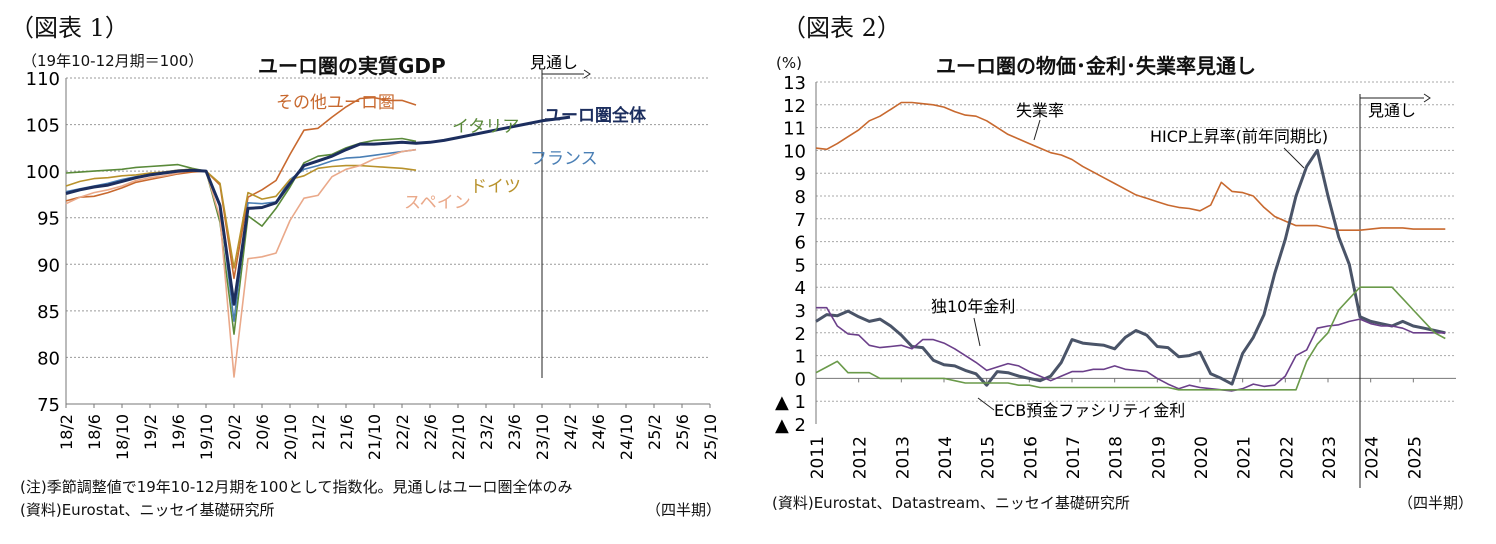  What do you see at coordinates (1089, 410) in the screenshot?
I see `annotation-ecb: ECB預金ファシリティ金利` at bounding box center [1089, 410].